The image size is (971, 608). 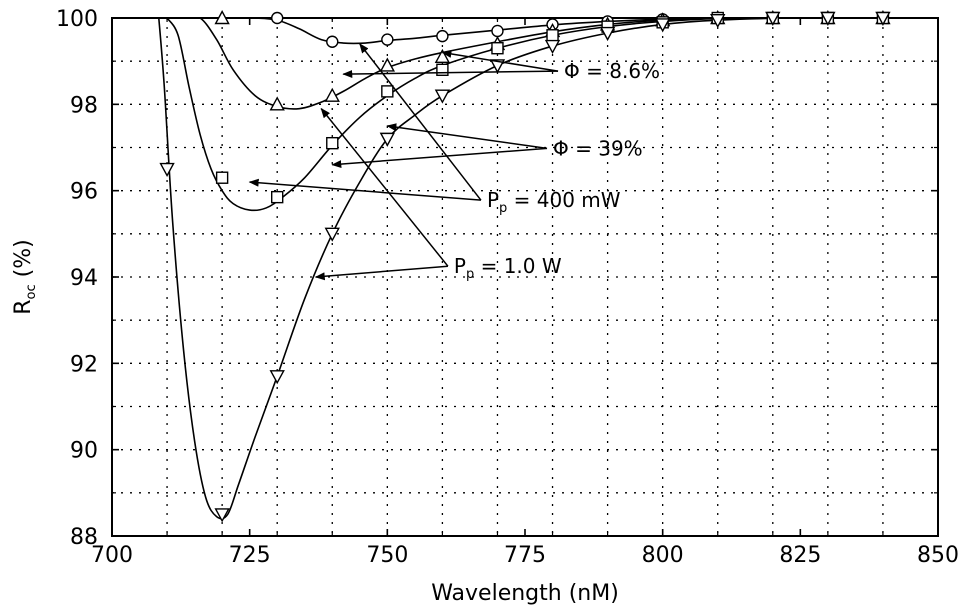 I want to click on annotation-label: Pp = 1.0 W, so click(x=508, y=268).